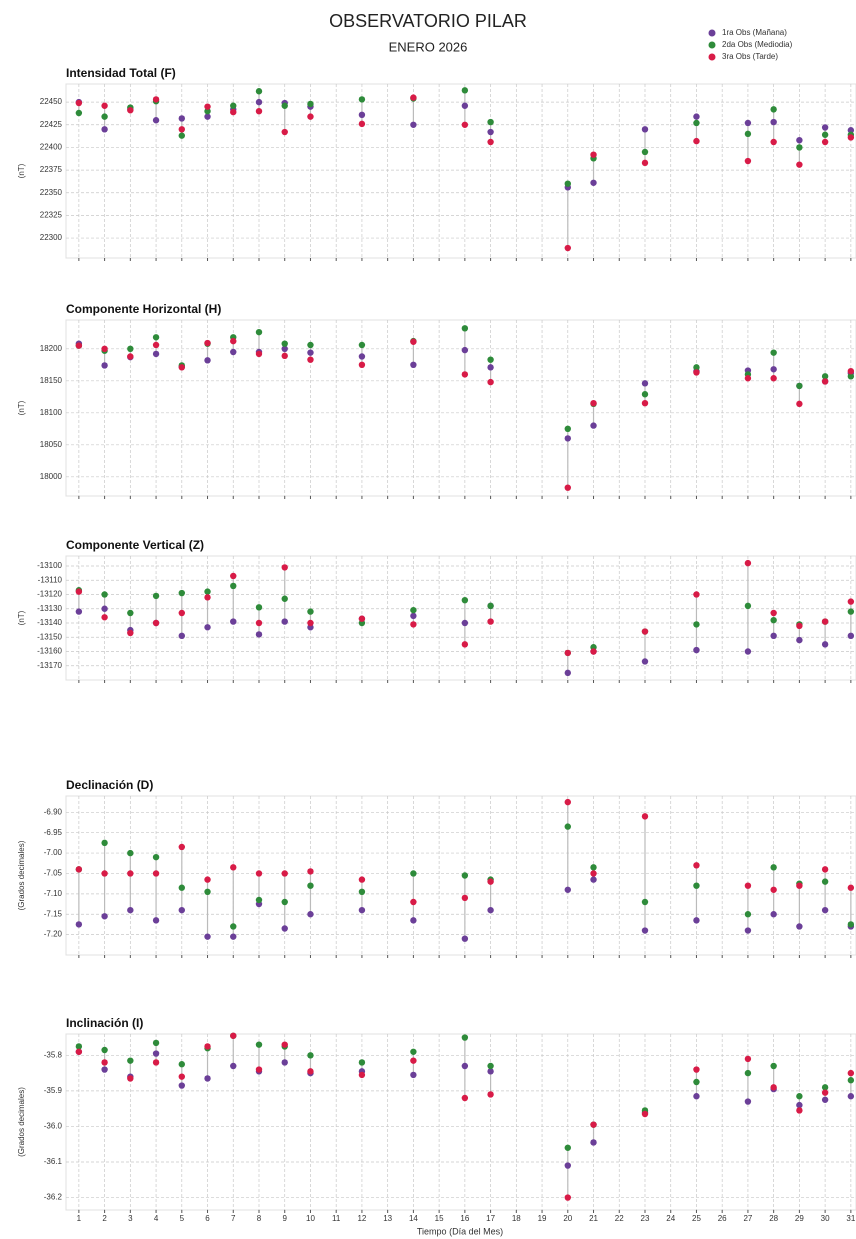 The image size is (856, 1239). Describe the element at coordinates (619, 1218) in the screenshot. I see `x-tick-label: 22` at that location.